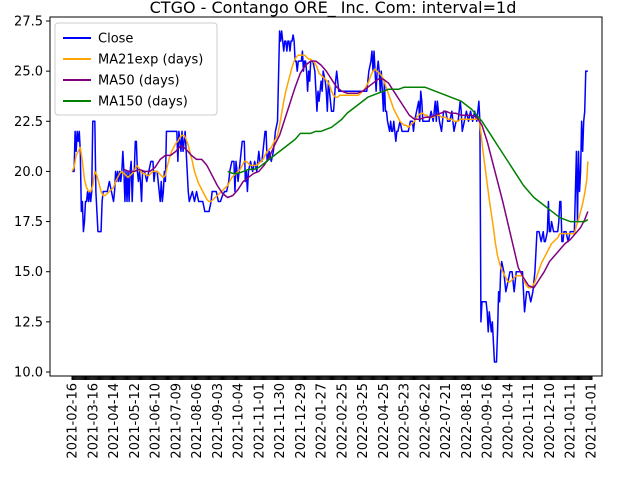  Describe the element at coordinates (28, 322) in the screenshot. I see `y-tick-label: 12.5` at that location.